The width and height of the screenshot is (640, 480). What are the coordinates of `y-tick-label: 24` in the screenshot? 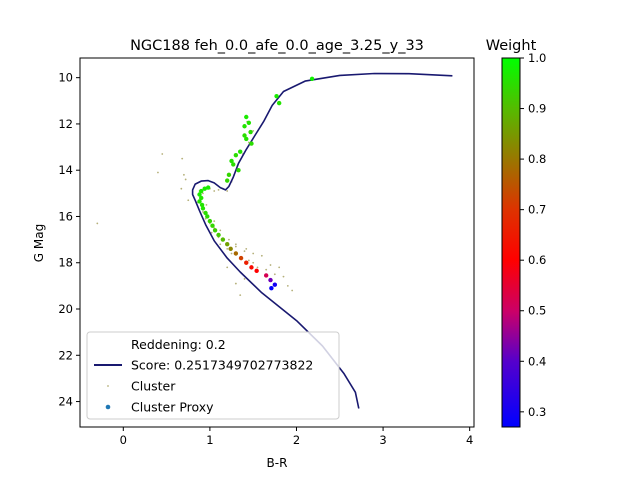 It's located at (65, 402).